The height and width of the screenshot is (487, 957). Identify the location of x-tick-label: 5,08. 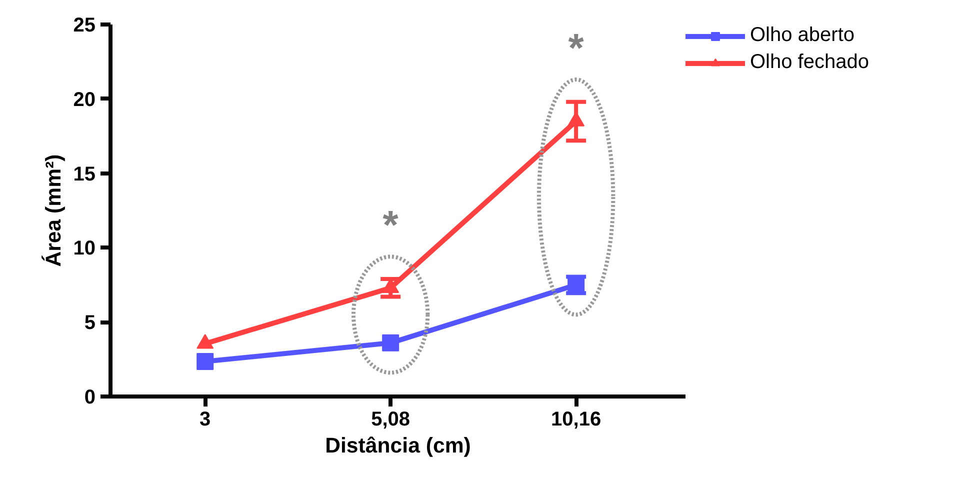
(390, 419).